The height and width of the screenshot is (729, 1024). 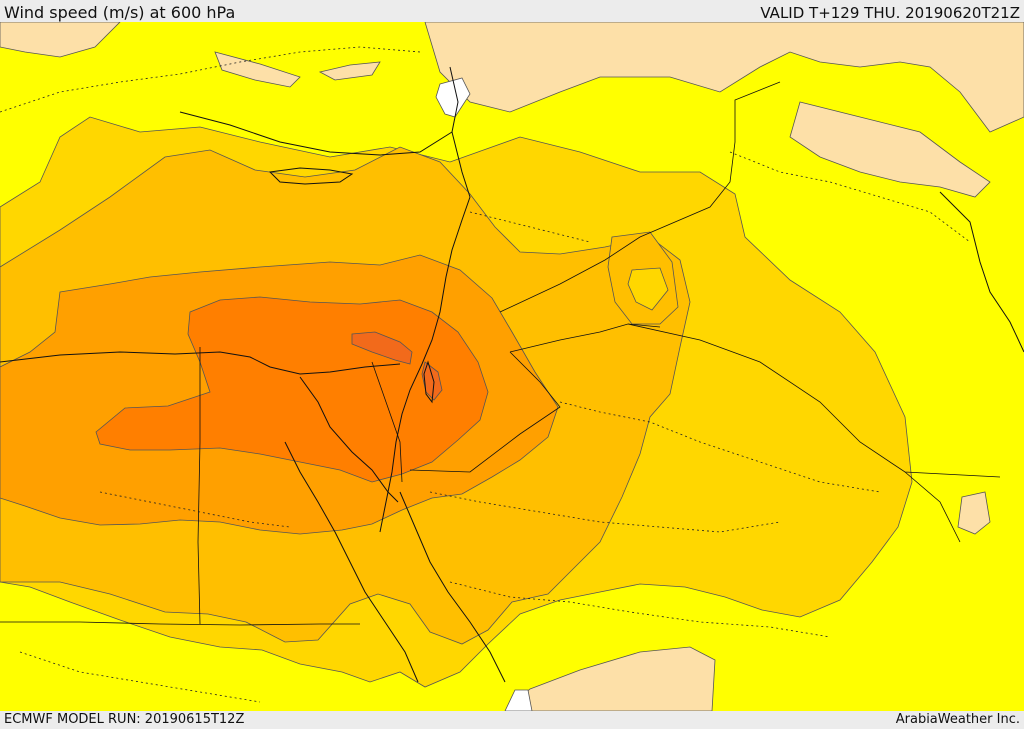 I want to click on coast-gulf, so click(x=981, y=272).